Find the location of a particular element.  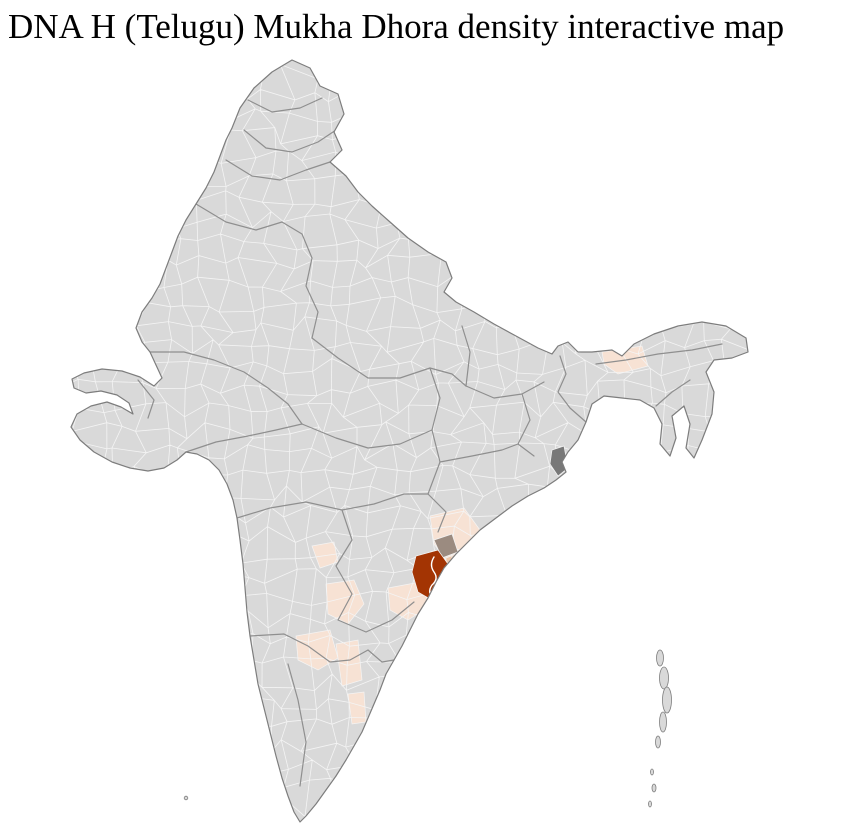

density-region-density_faint is located at coordinates (349, 663).